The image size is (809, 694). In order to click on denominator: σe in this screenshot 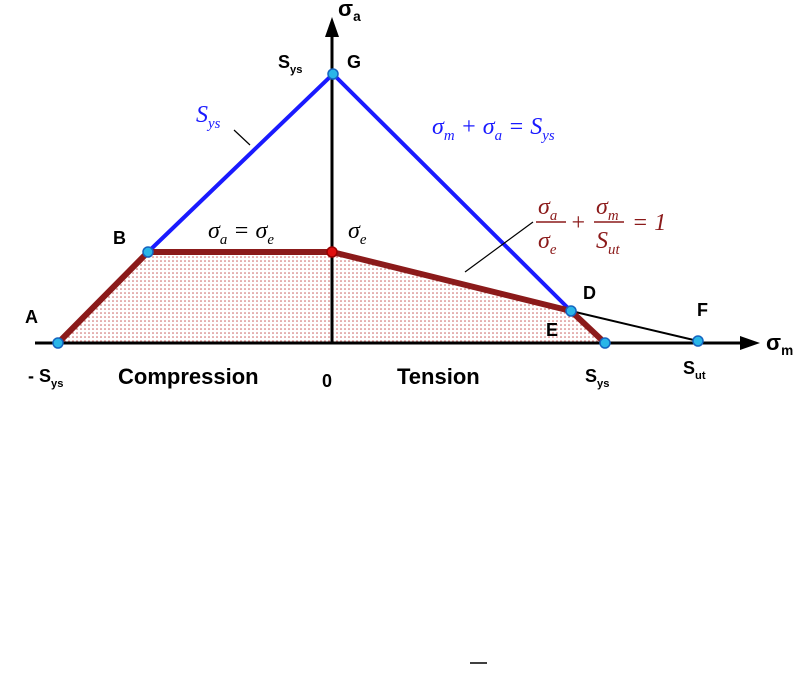, I will do `click(547, 243)`.